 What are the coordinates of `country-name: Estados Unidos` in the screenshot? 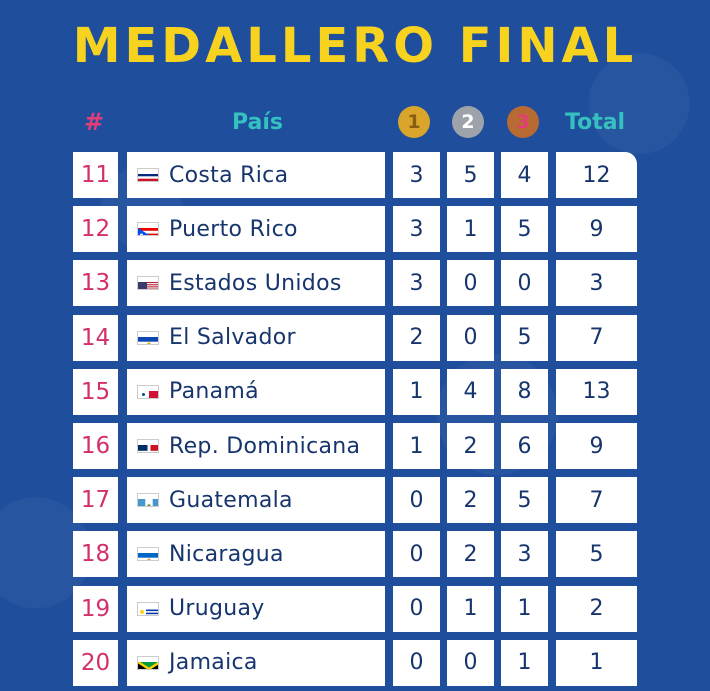 It's located at (255, 283).